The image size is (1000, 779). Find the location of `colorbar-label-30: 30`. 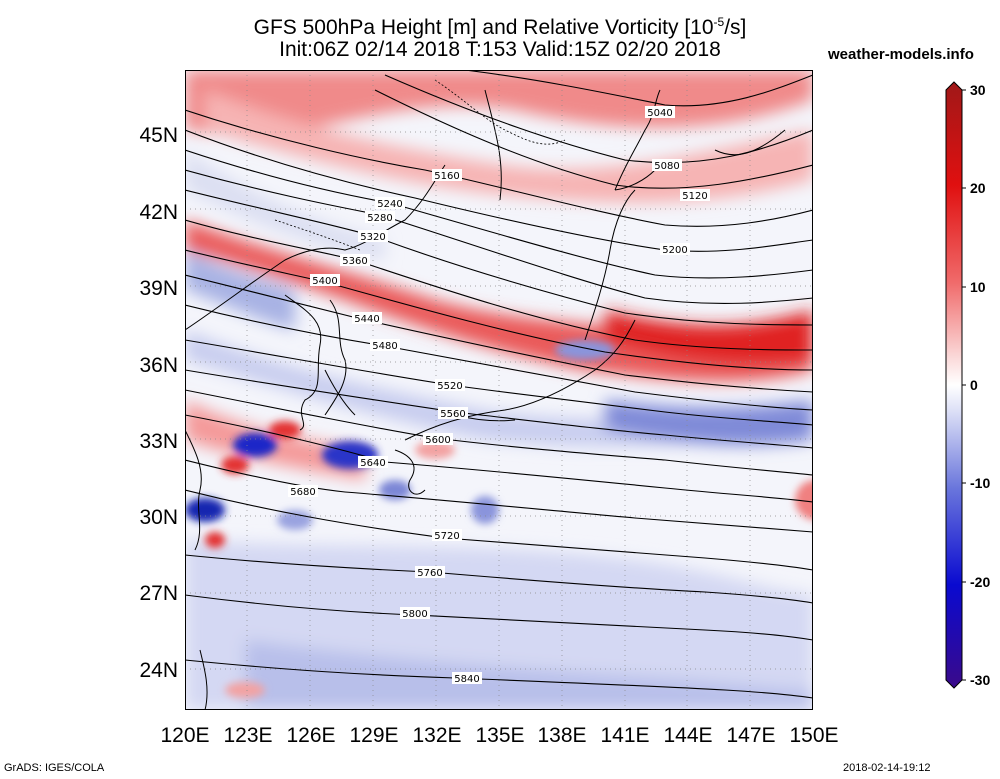

colorbar-label-30: 30 is located at coordinates (978, 90).